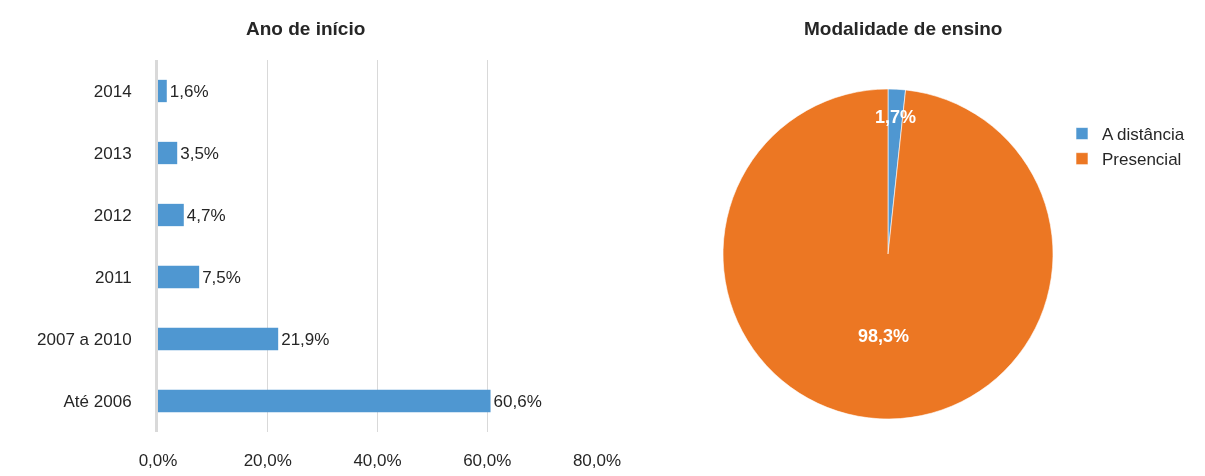  What do you see at coordinates (199, 153) in the screenshot?
I see `data-label: 3,5%` at bounding box center [199, 153].